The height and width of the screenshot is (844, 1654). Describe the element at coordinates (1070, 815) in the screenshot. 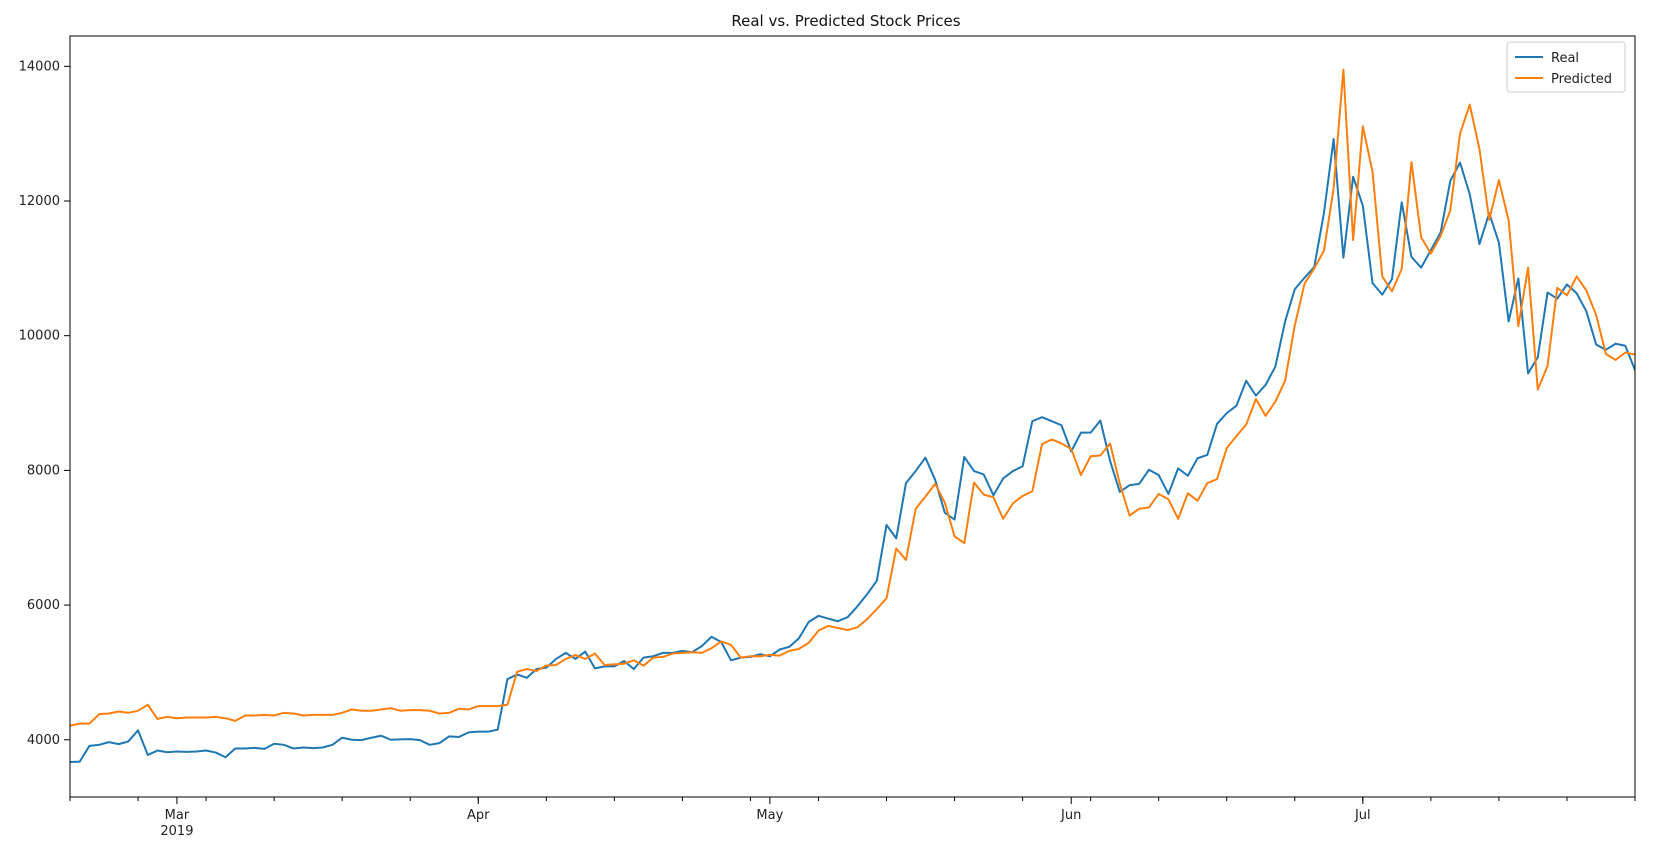

I see `x-tick-label: Jun` at that location.